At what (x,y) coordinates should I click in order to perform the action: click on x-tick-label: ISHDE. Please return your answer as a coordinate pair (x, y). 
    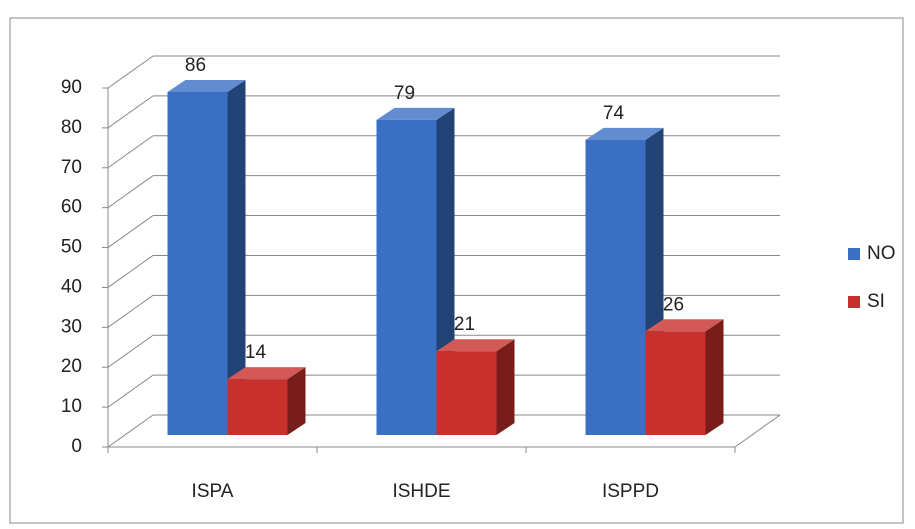
    Looking at the image, I should click on (421, 491).